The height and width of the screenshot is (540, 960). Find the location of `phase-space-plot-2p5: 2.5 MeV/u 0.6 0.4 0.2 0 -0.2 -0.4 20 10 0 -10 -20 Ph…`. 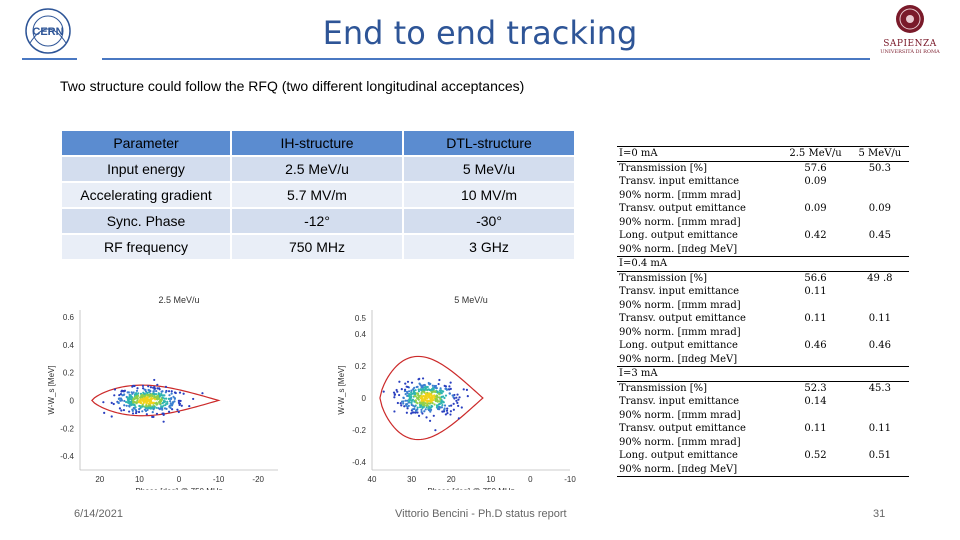

phase-space-plot-2p5: 2.5 MeV/u 0.6 0.4 0.2 0 -0.2 -0.4 20 10 0 -10 -20 Ph… is located at coordinates (167, 393).